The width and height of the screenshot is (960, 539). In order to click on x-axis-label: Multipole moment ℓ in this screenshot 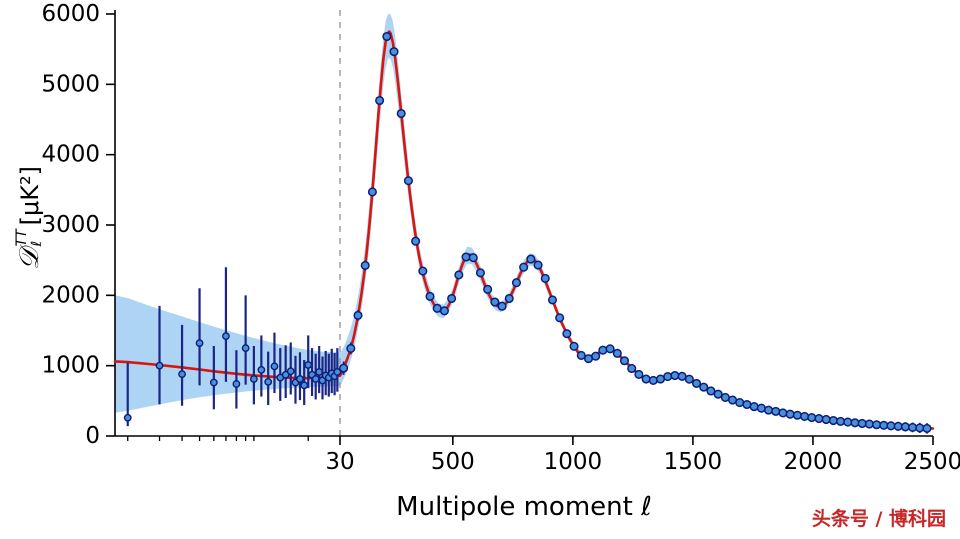, I will do `click(524, 507)`.